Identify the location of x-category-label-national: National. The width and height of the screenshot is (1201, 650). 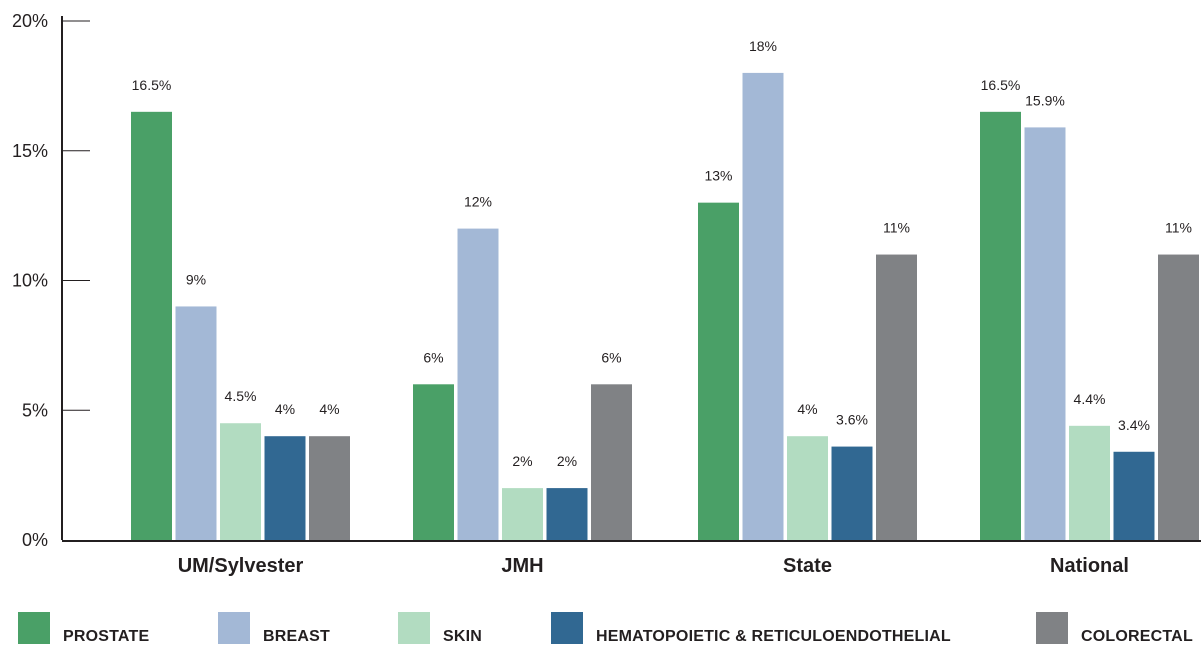
(1089, 566).